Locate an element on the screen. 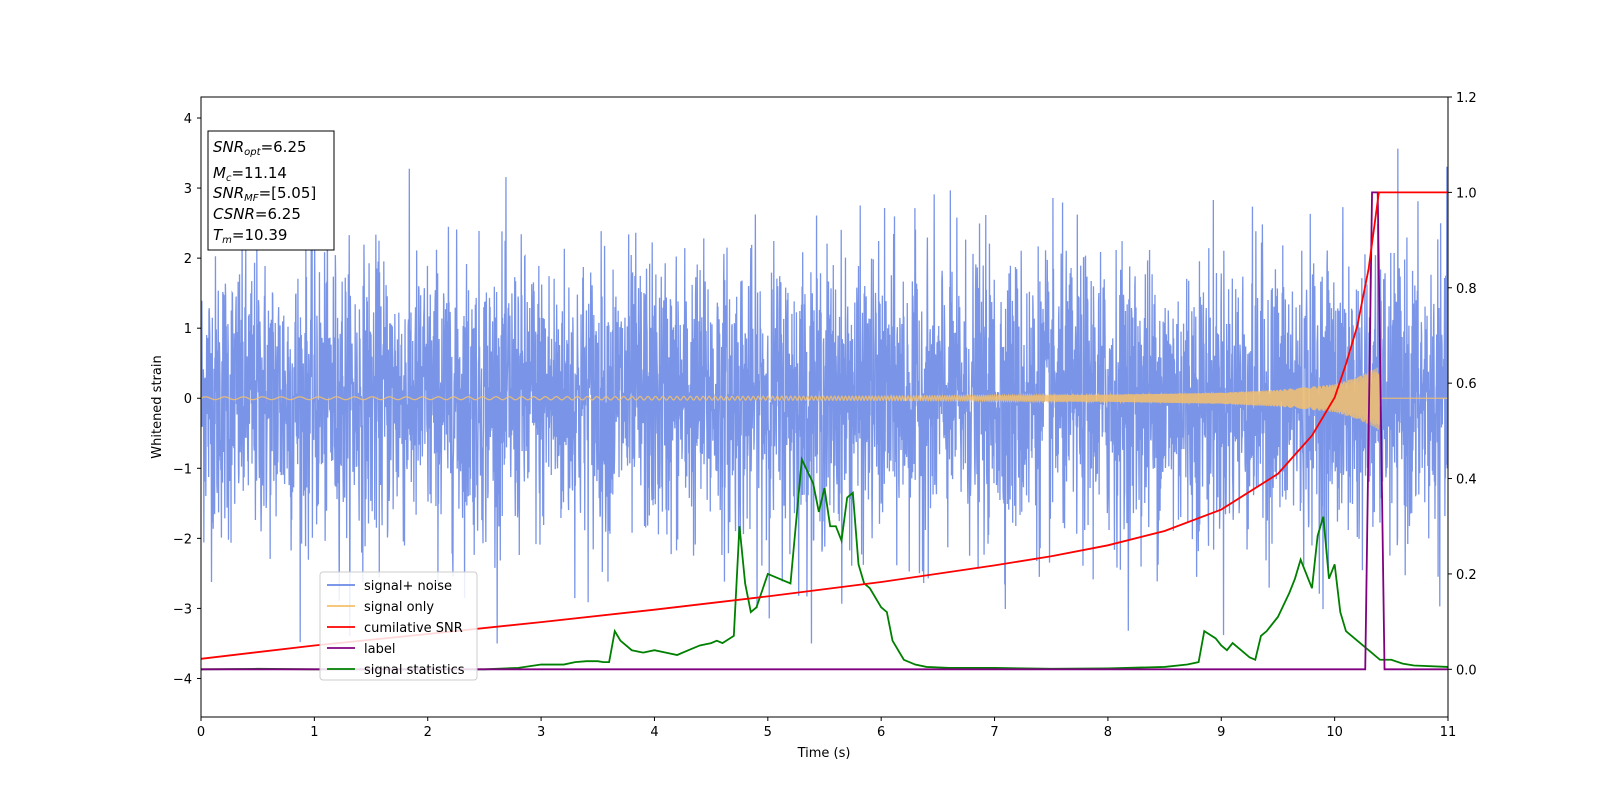  legend-label-cumulative-snr: cumilative SNR is located at coordinates (413, 628).